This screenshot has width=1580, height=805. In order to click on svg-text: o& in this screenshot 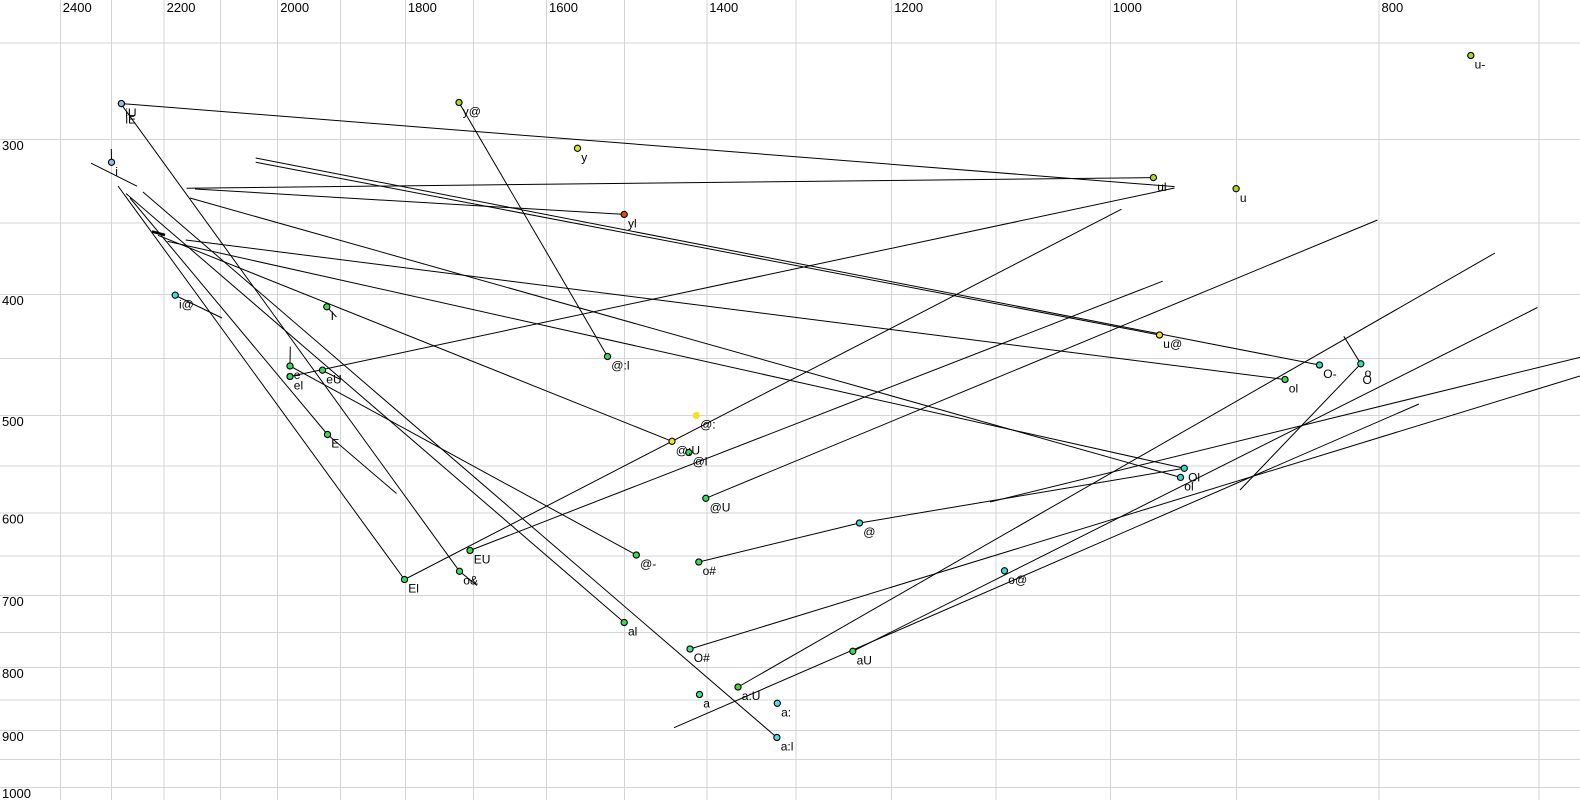, I will do `click(470, 581)`.